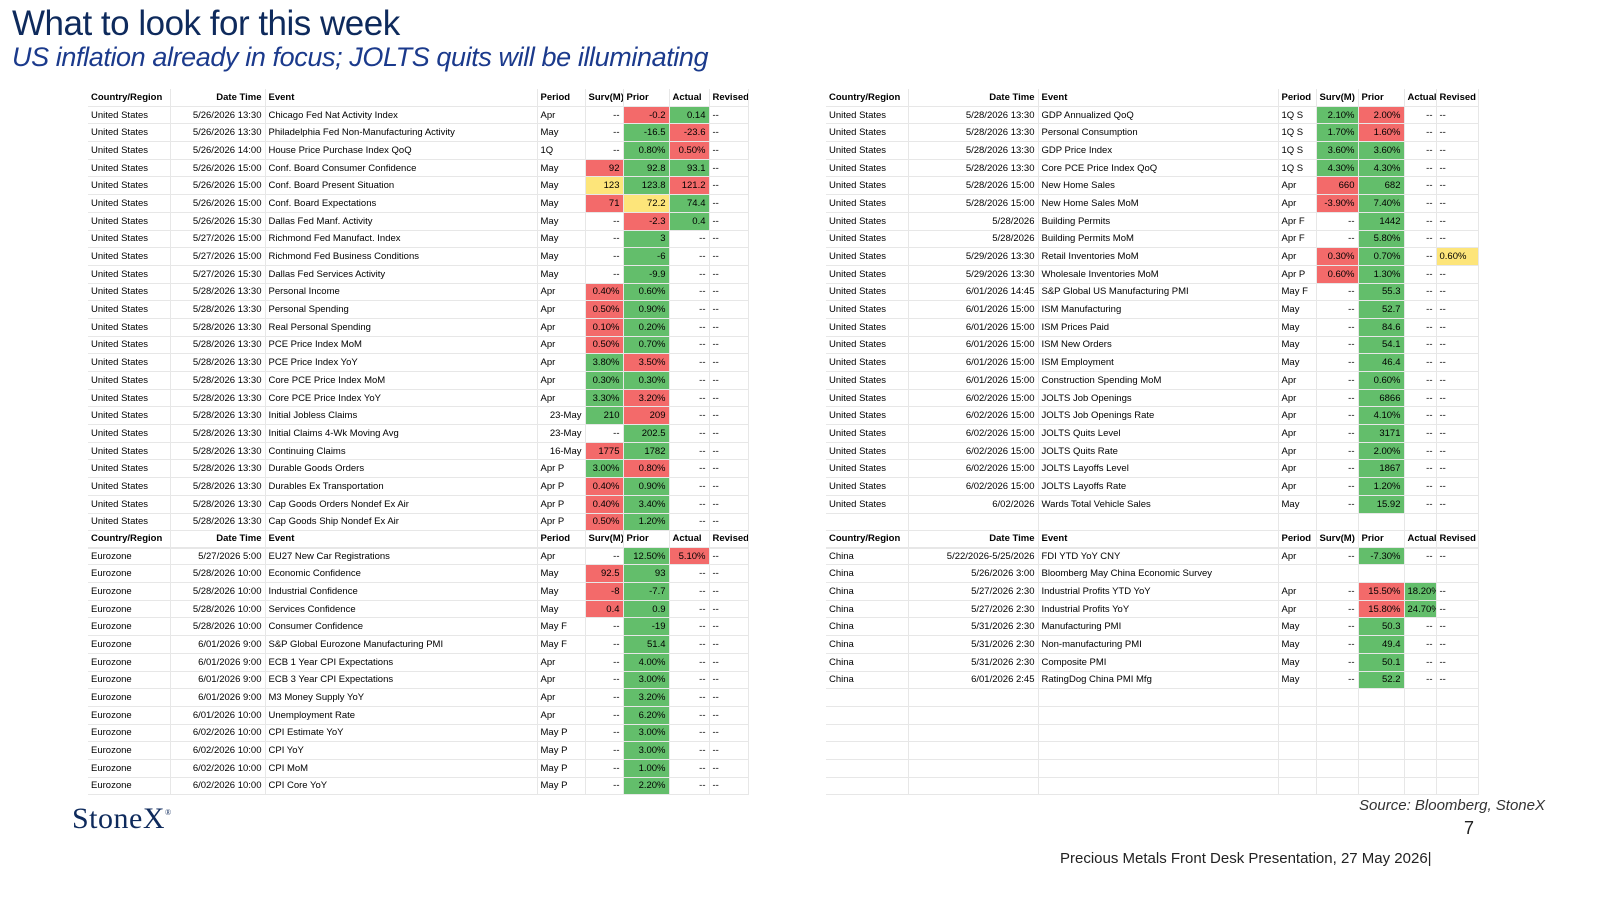 Image resolution: width=1600 pixels, height=900 pixels. Describe the element at coordinates (689, 115) in the screenshot. I see `actual-cell: 0.14` at that location.